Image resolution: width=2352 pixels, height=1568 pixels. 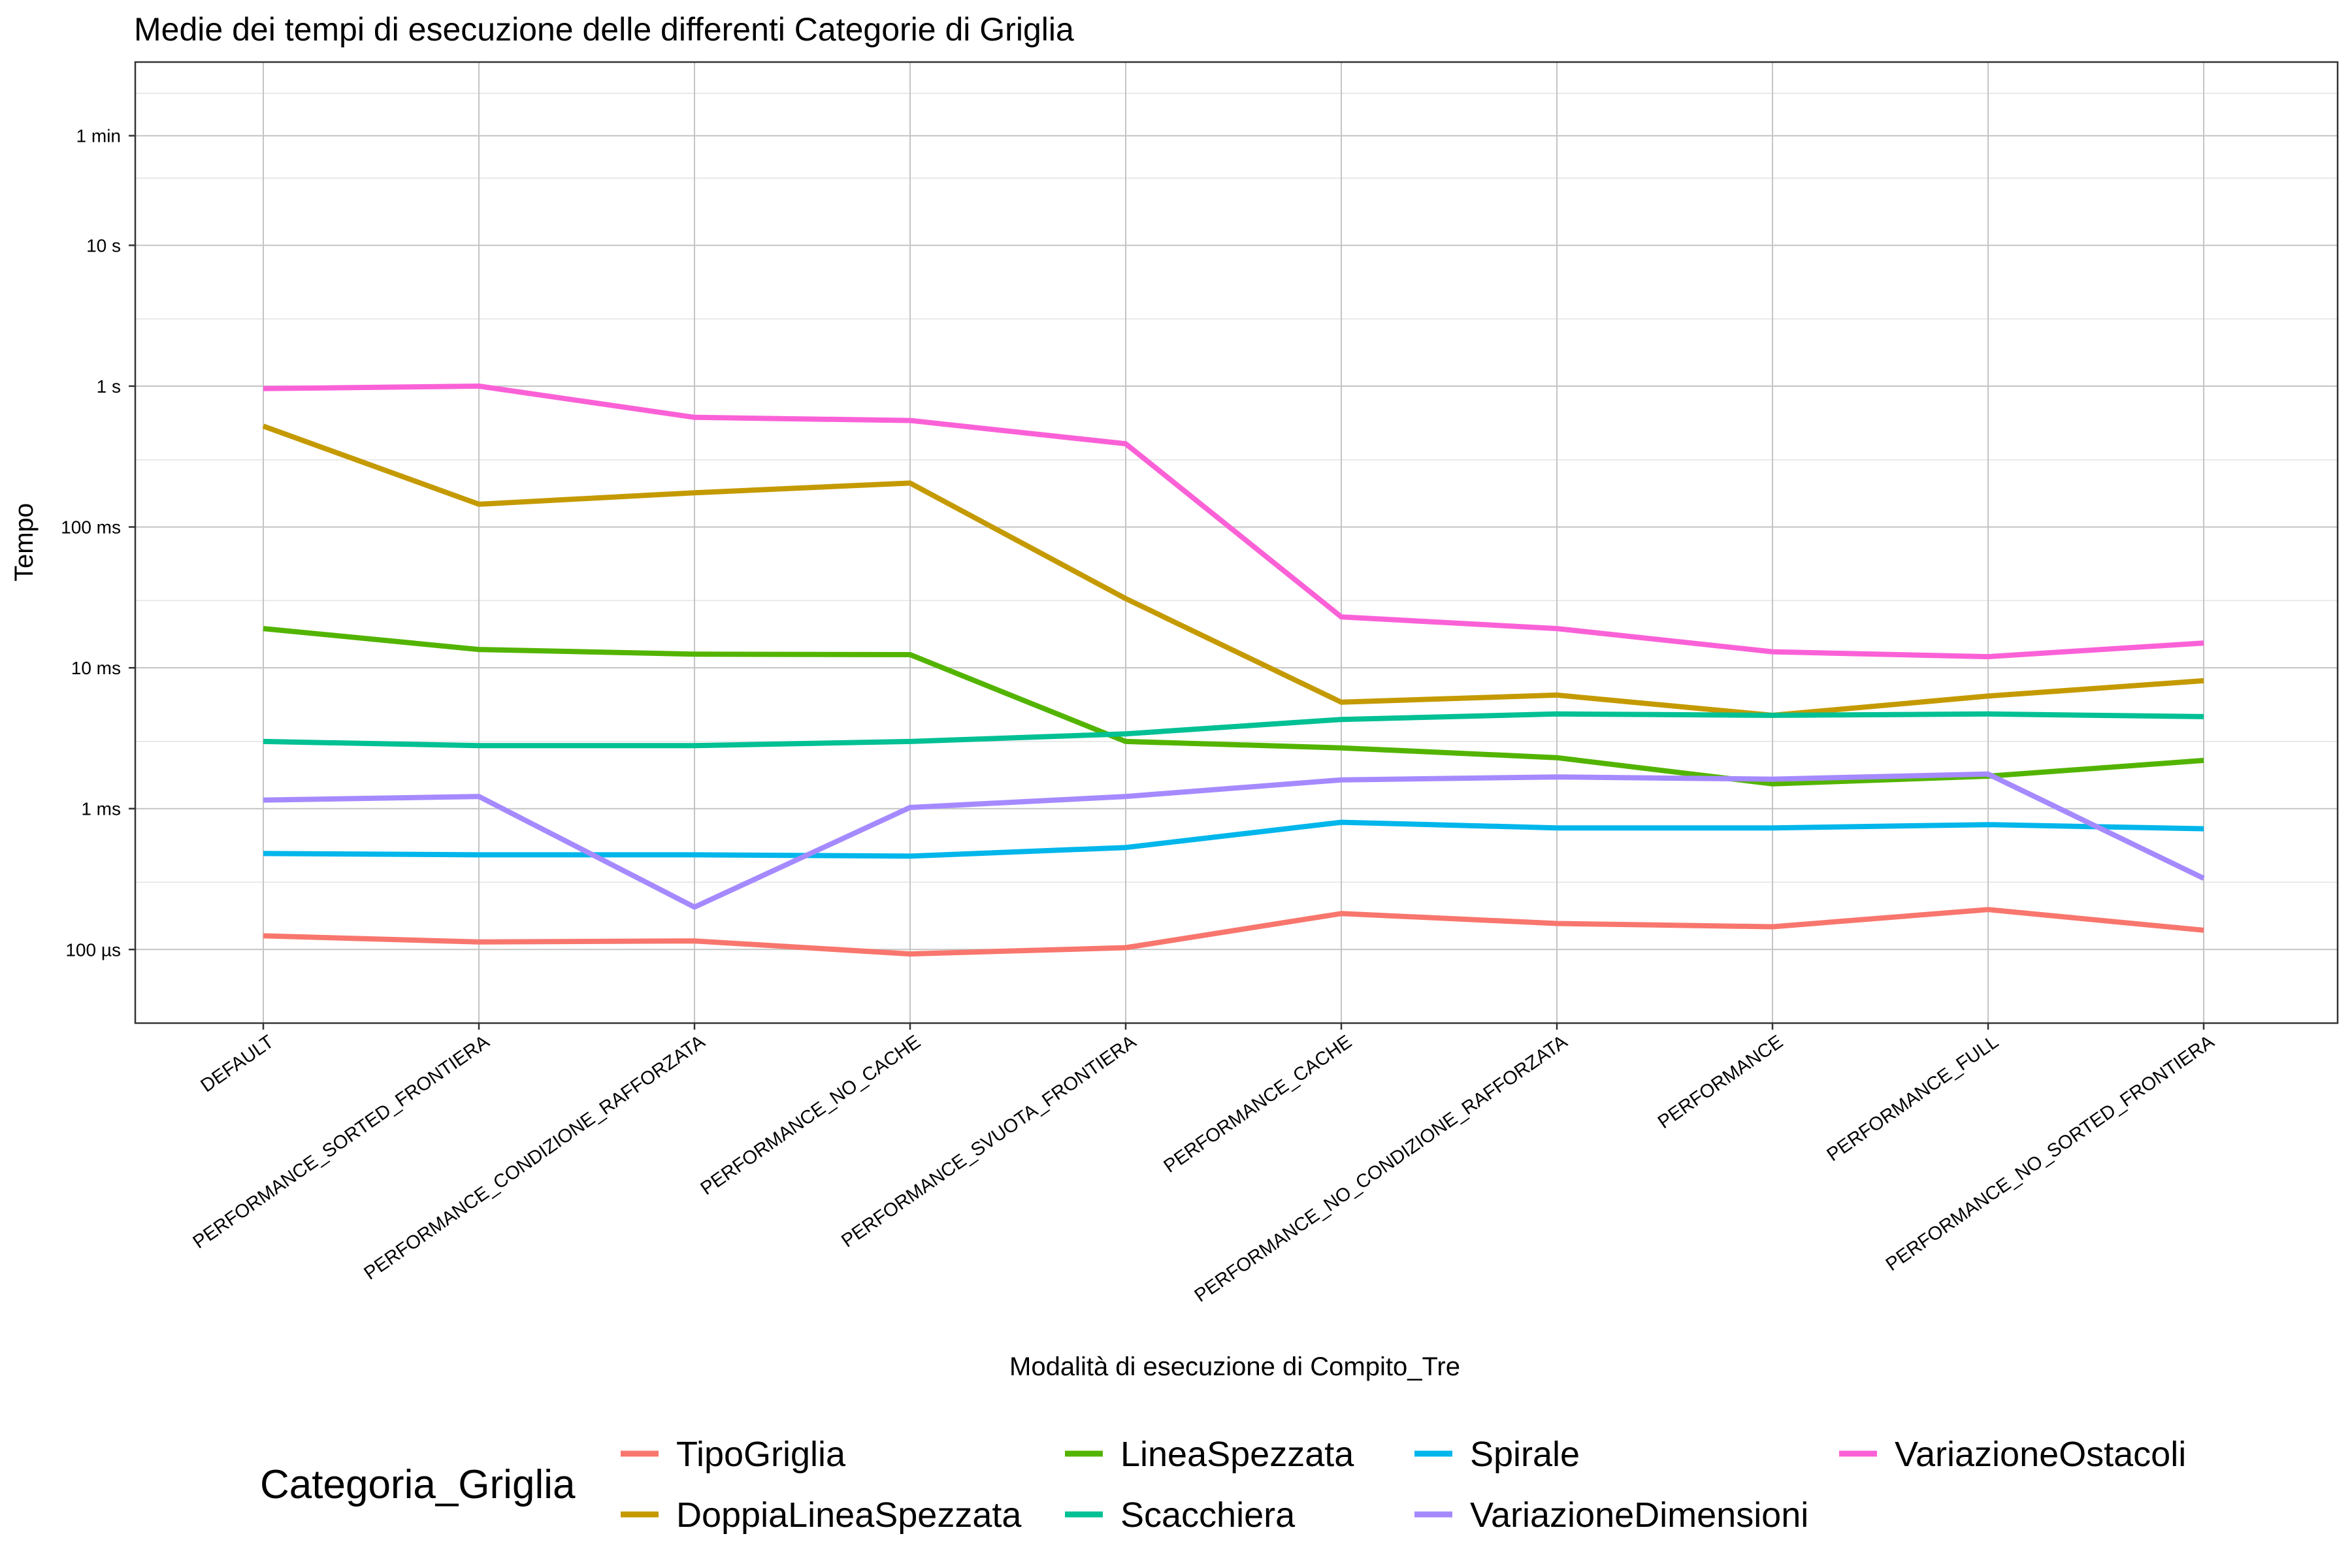 I want to click on y-tick-label: 10 s, so click(x=103, y=245).